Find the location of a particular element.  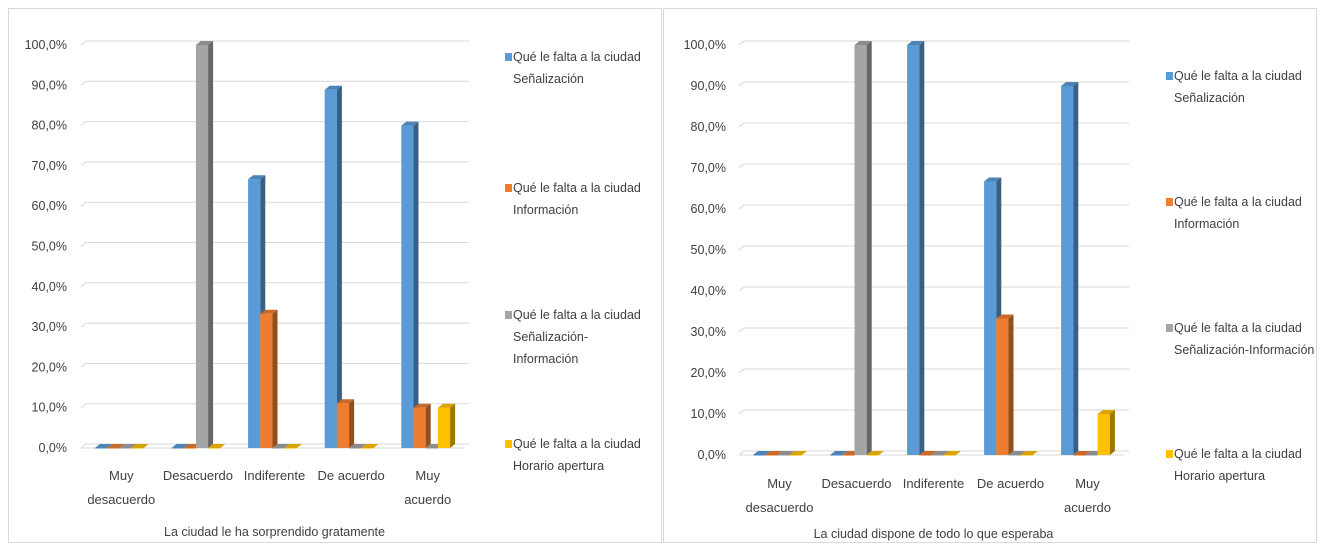

y-tick-label: 100,0% is located at coordinates (46, 45).